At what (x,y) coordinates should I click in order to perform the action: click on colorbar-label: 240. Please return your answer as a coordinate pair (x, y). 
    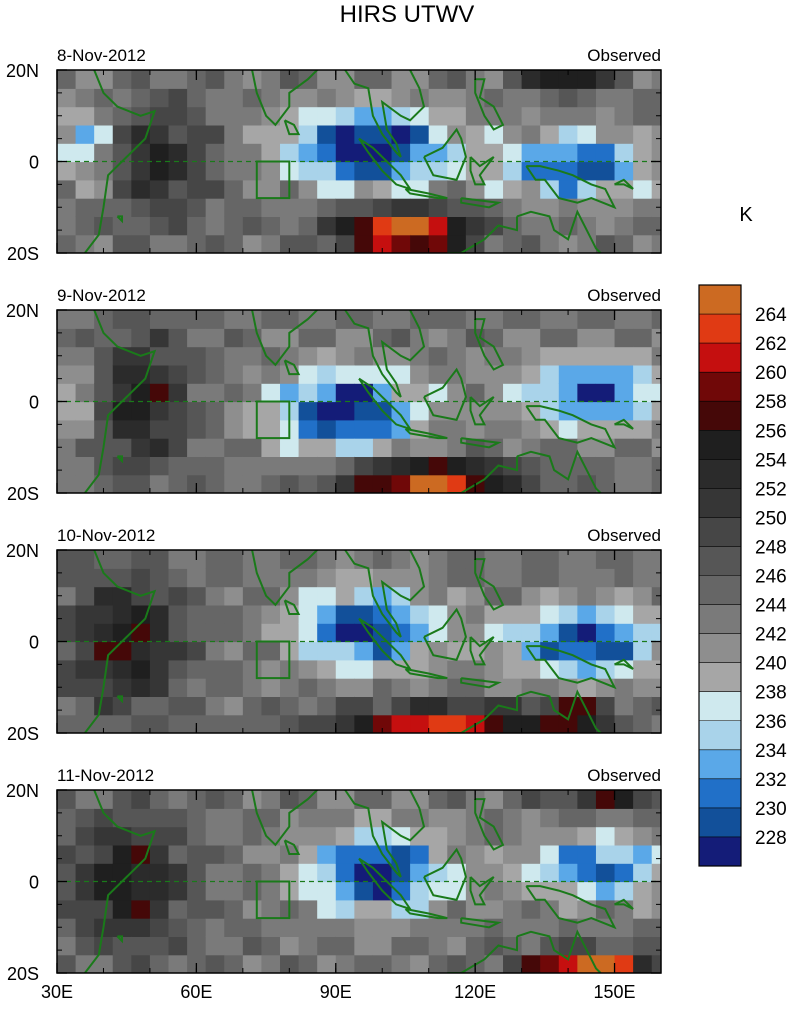
    Looking at the image, I should click on (771, 664).